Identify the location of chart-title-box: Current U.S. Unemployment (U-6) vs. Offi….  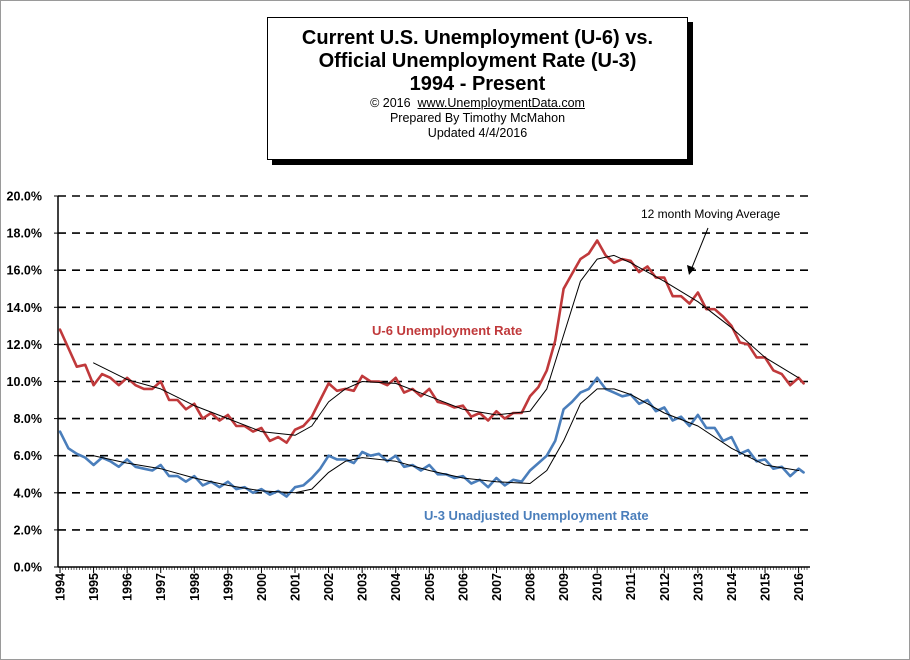
(477, 88).